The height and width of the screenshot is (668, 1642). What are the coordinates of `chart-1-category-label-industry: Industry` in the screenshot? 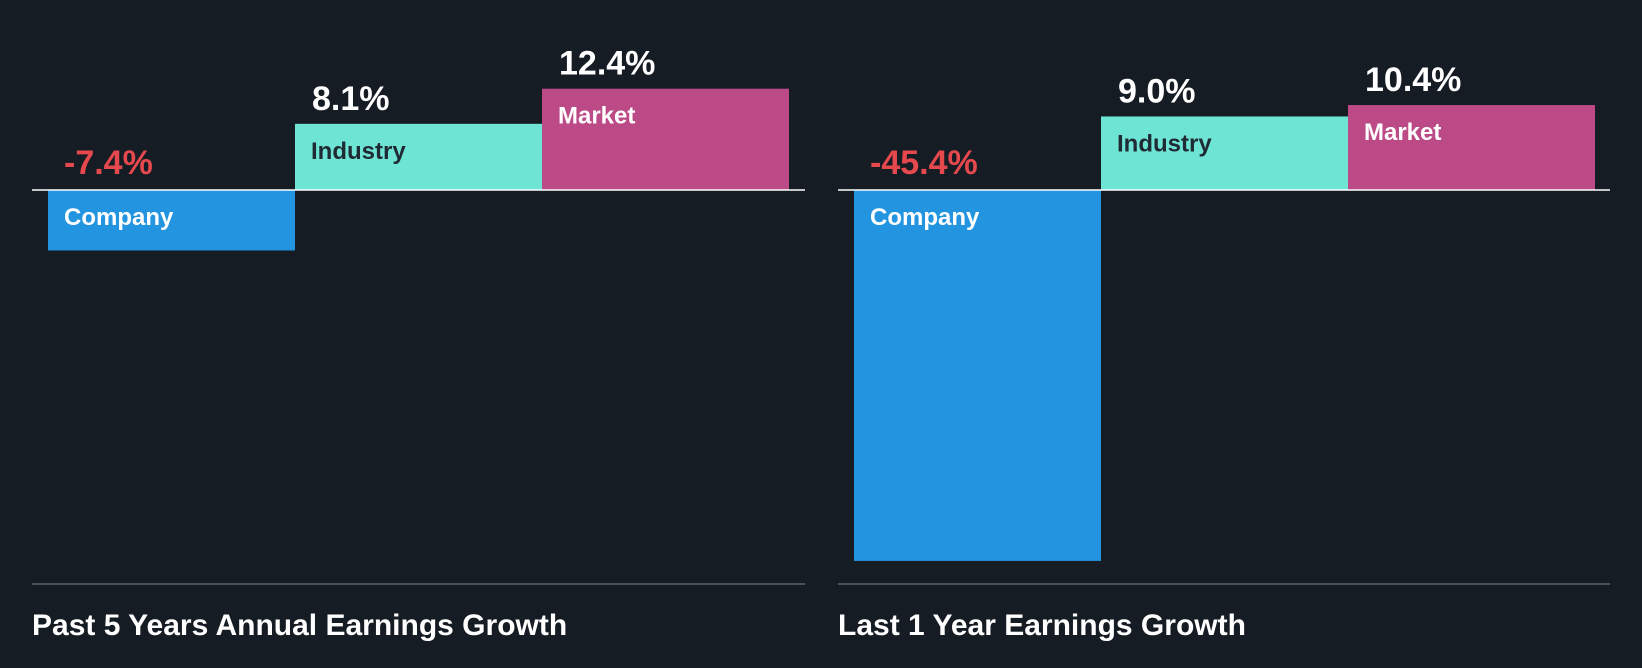 It's located at (358, 151).